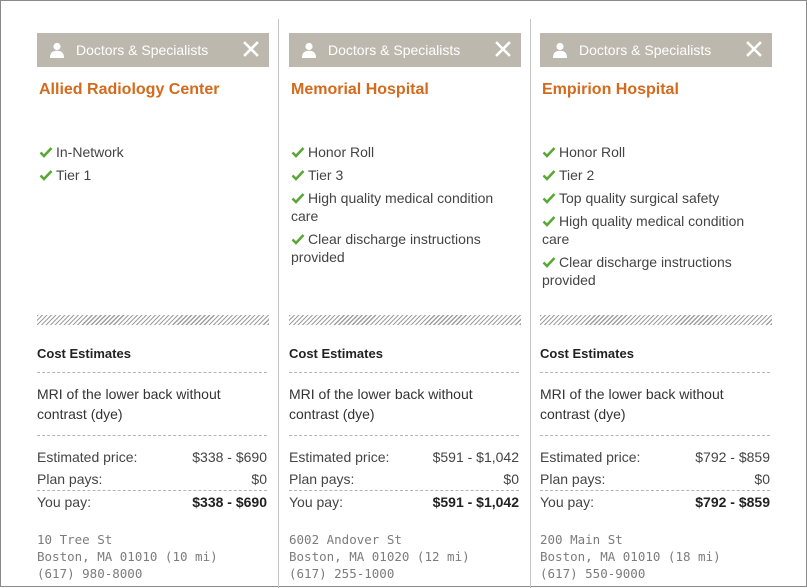 This screenshot has width=807, height=588. What do you see at coordinates (475, 502) in the screenshot?
I see `you-pay-value: $591 - $1,042` at bounding box center [475, 502].